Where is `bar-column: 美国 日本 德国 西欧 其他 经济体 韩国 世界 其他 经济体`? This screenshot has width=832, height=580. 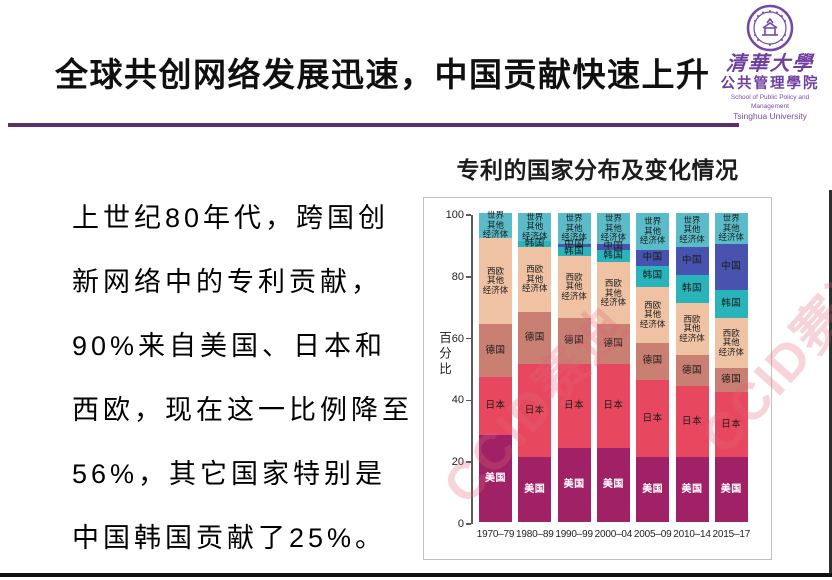
bar-column: 美国 日本 德国 西欧 其他 经济体 韩国 世界 其他 经济体 is located at coordinates (535, 366).